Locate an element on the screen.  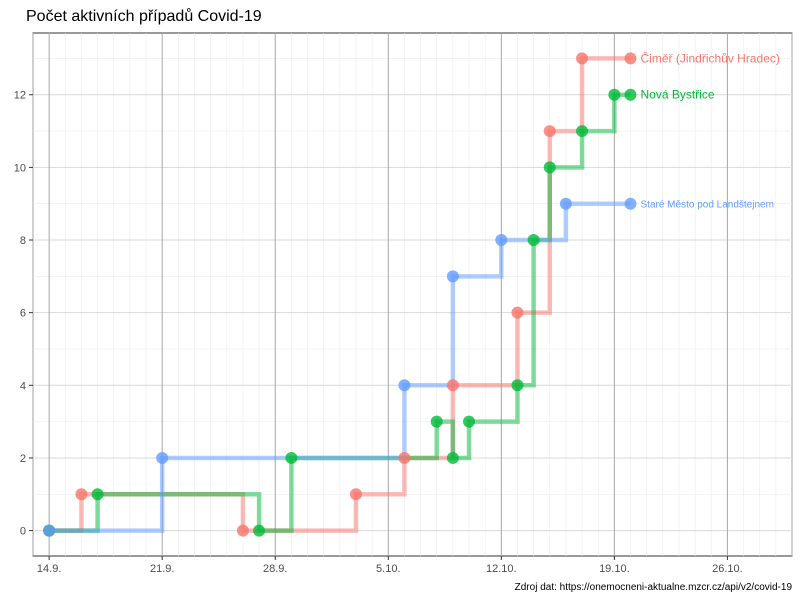
series-label: Staré Město pod Landštejnem is located at coordinates (707, 205).